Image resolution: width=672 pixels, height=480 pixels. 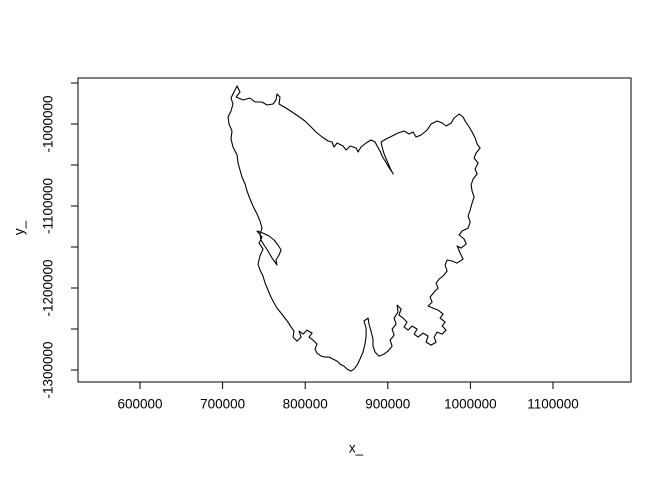 I want to click on y-axis-title: y_, so click(x=19, y=228).